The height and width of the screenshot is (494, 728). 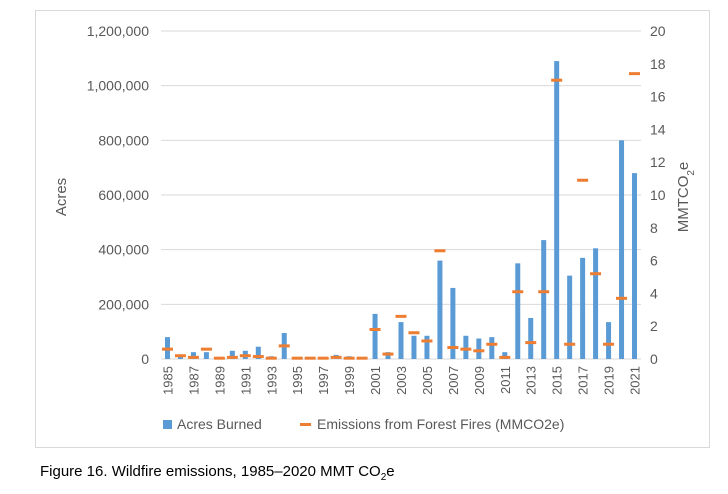 What do you see at coordinates (658, 162) in the screenshot?
I see `y2-tick-label: 12` at bounding box center [658, 162].